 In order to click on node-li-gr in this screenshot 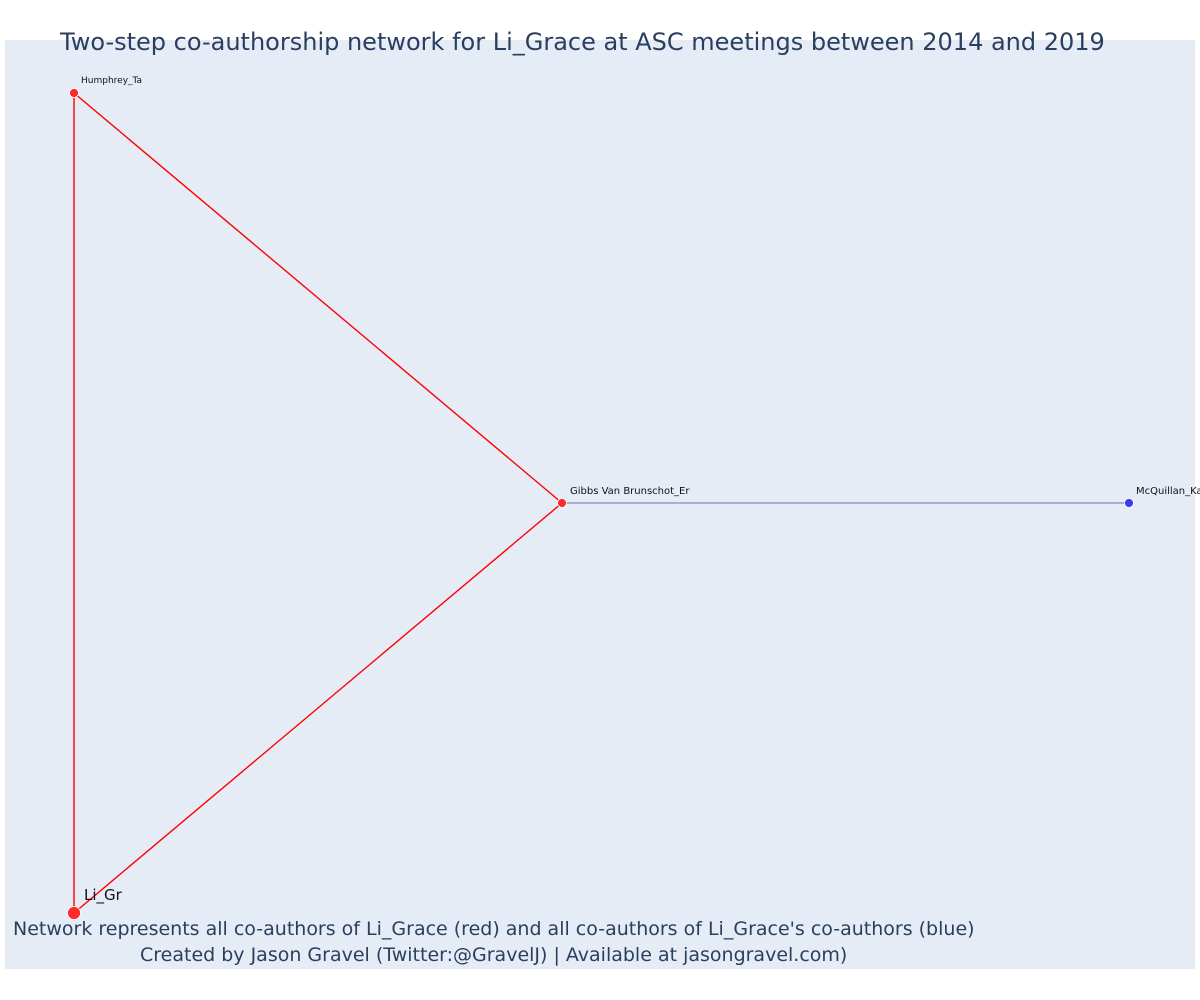, I will do `click(74, 913)`.